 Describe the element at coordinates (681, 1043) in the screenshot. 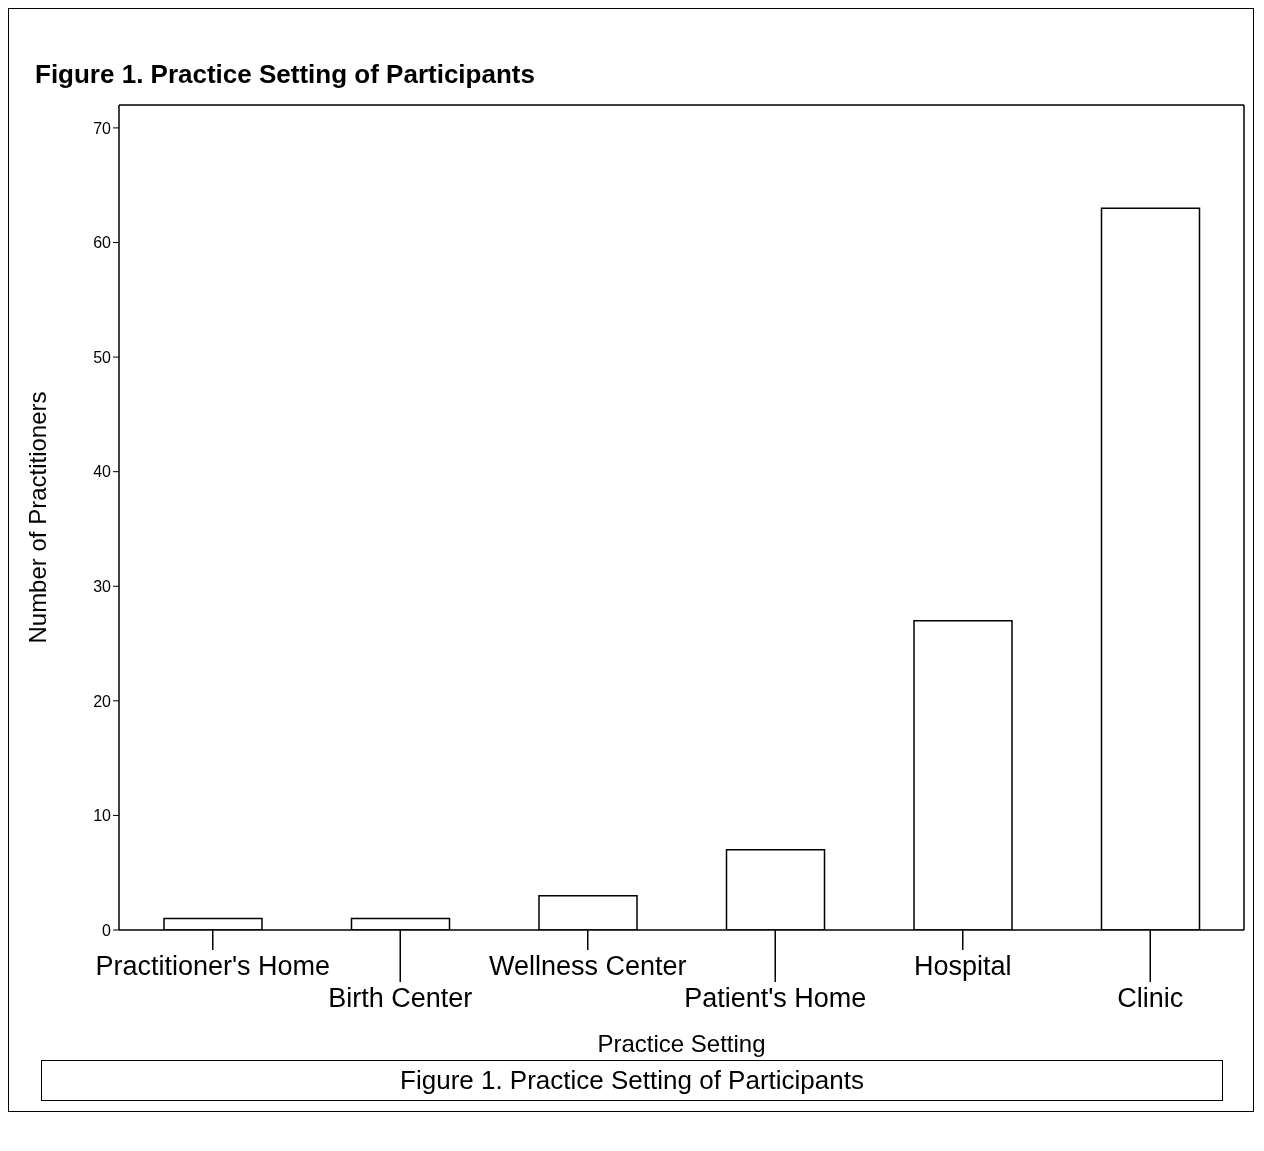

I see `x-axis-title: Practice Setting` at that location.